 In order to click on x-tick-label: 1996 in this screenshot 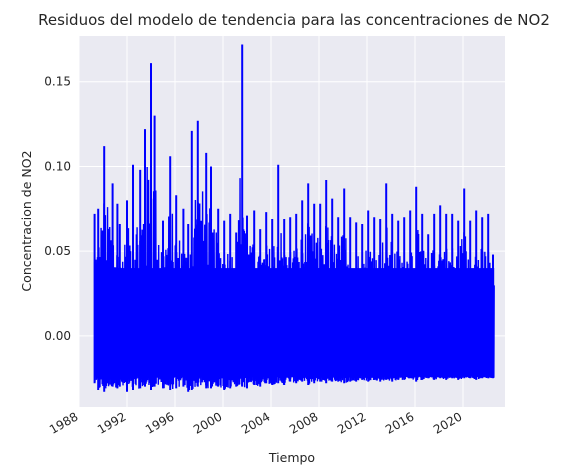, I will do `click(159, 422)`.